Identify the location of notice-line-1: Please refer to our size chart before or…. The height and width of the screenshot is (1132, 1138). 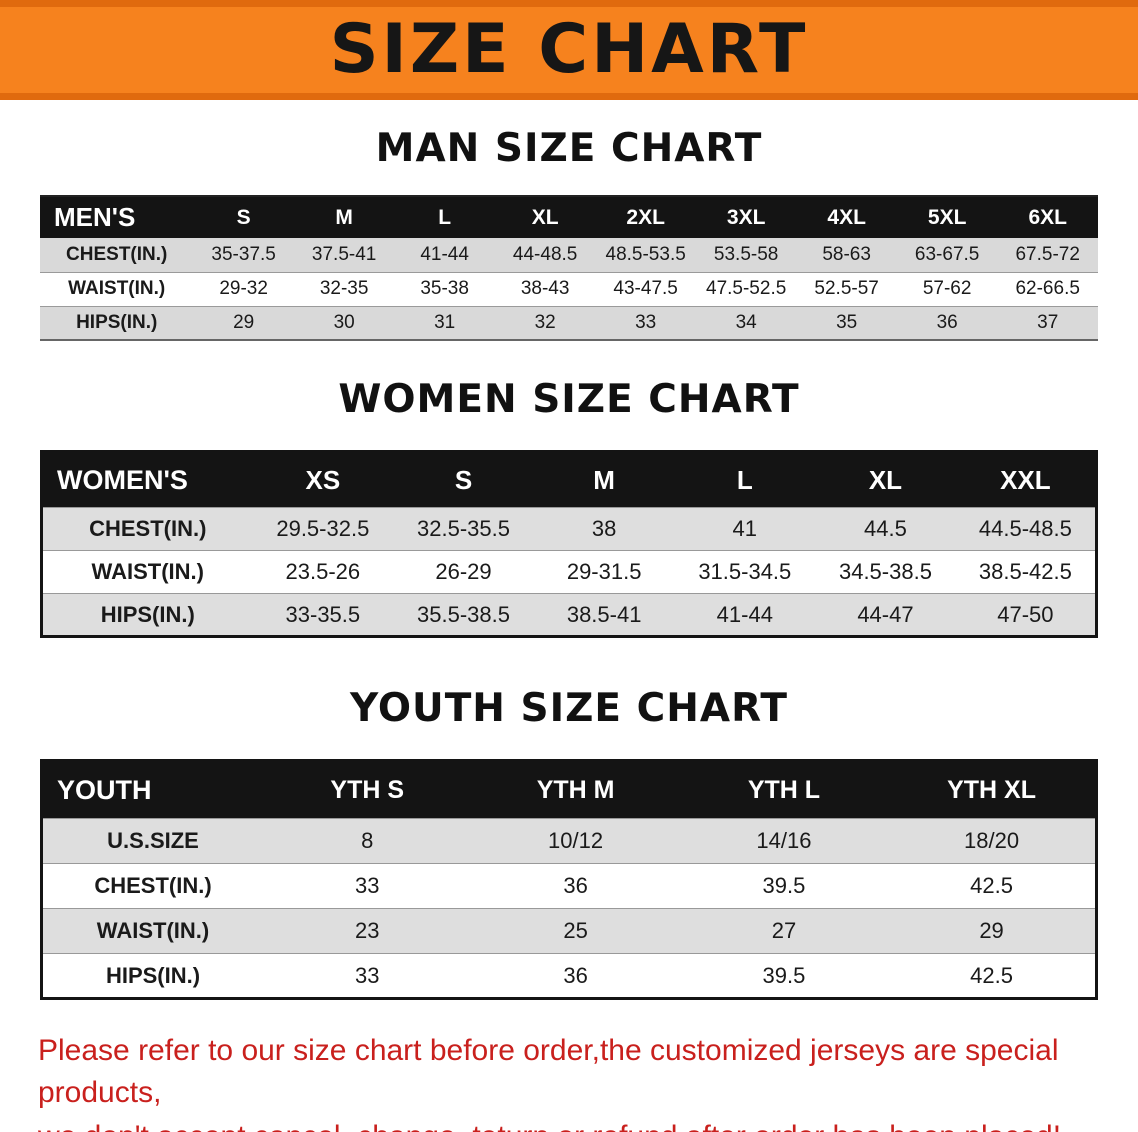
(548, 1071).